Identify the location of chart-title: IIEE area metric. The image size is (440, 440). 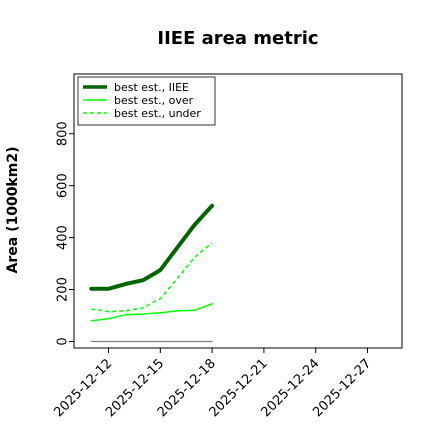
(237, 38).